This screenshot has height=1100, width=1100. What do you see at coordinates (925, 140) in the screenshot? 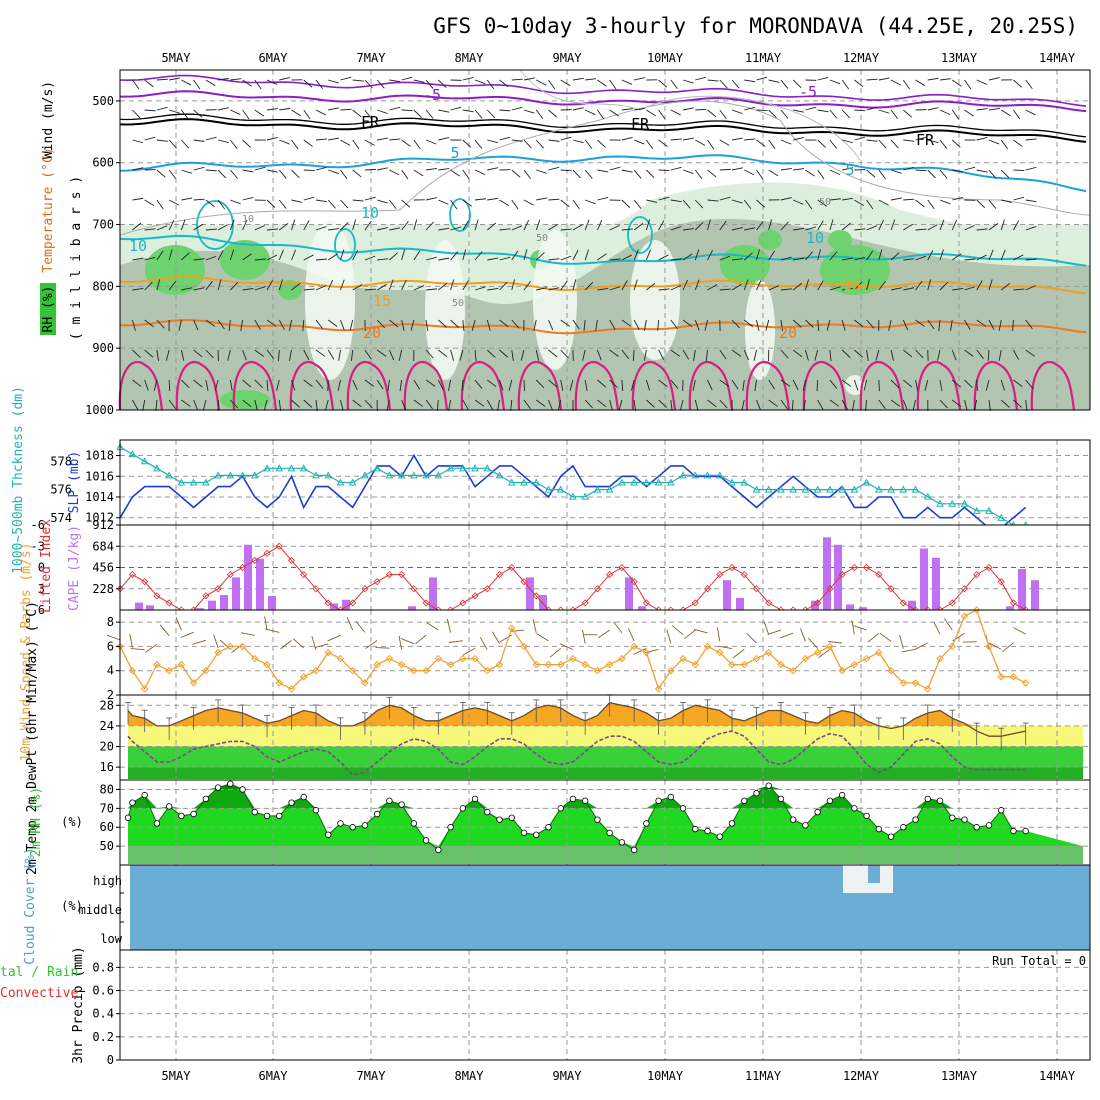
I see `contour-label: FR` at bounding box center [925, 140].